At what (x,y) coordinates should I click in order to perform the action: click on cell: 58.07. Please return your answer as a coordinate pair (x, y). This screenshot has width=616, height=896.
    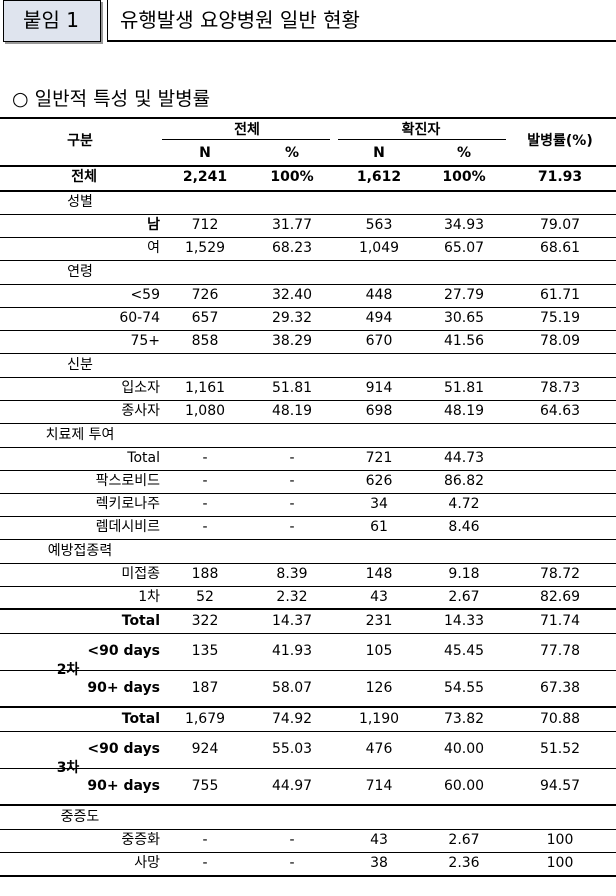
    Looking at the image, I should click on (292, 688).